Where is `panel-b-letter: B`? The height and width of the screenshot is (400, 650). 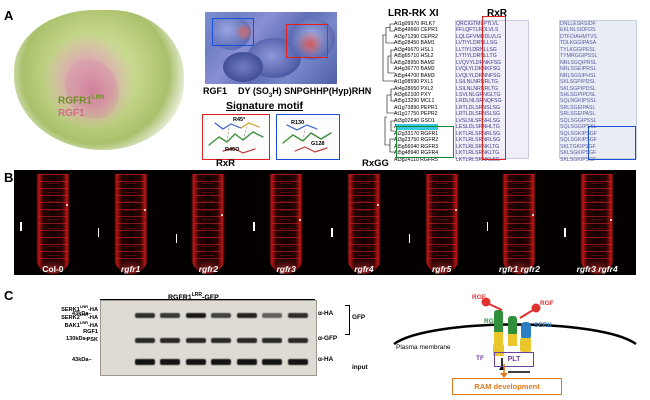
panel-b-letter: B is located at coordinates (9, 177).